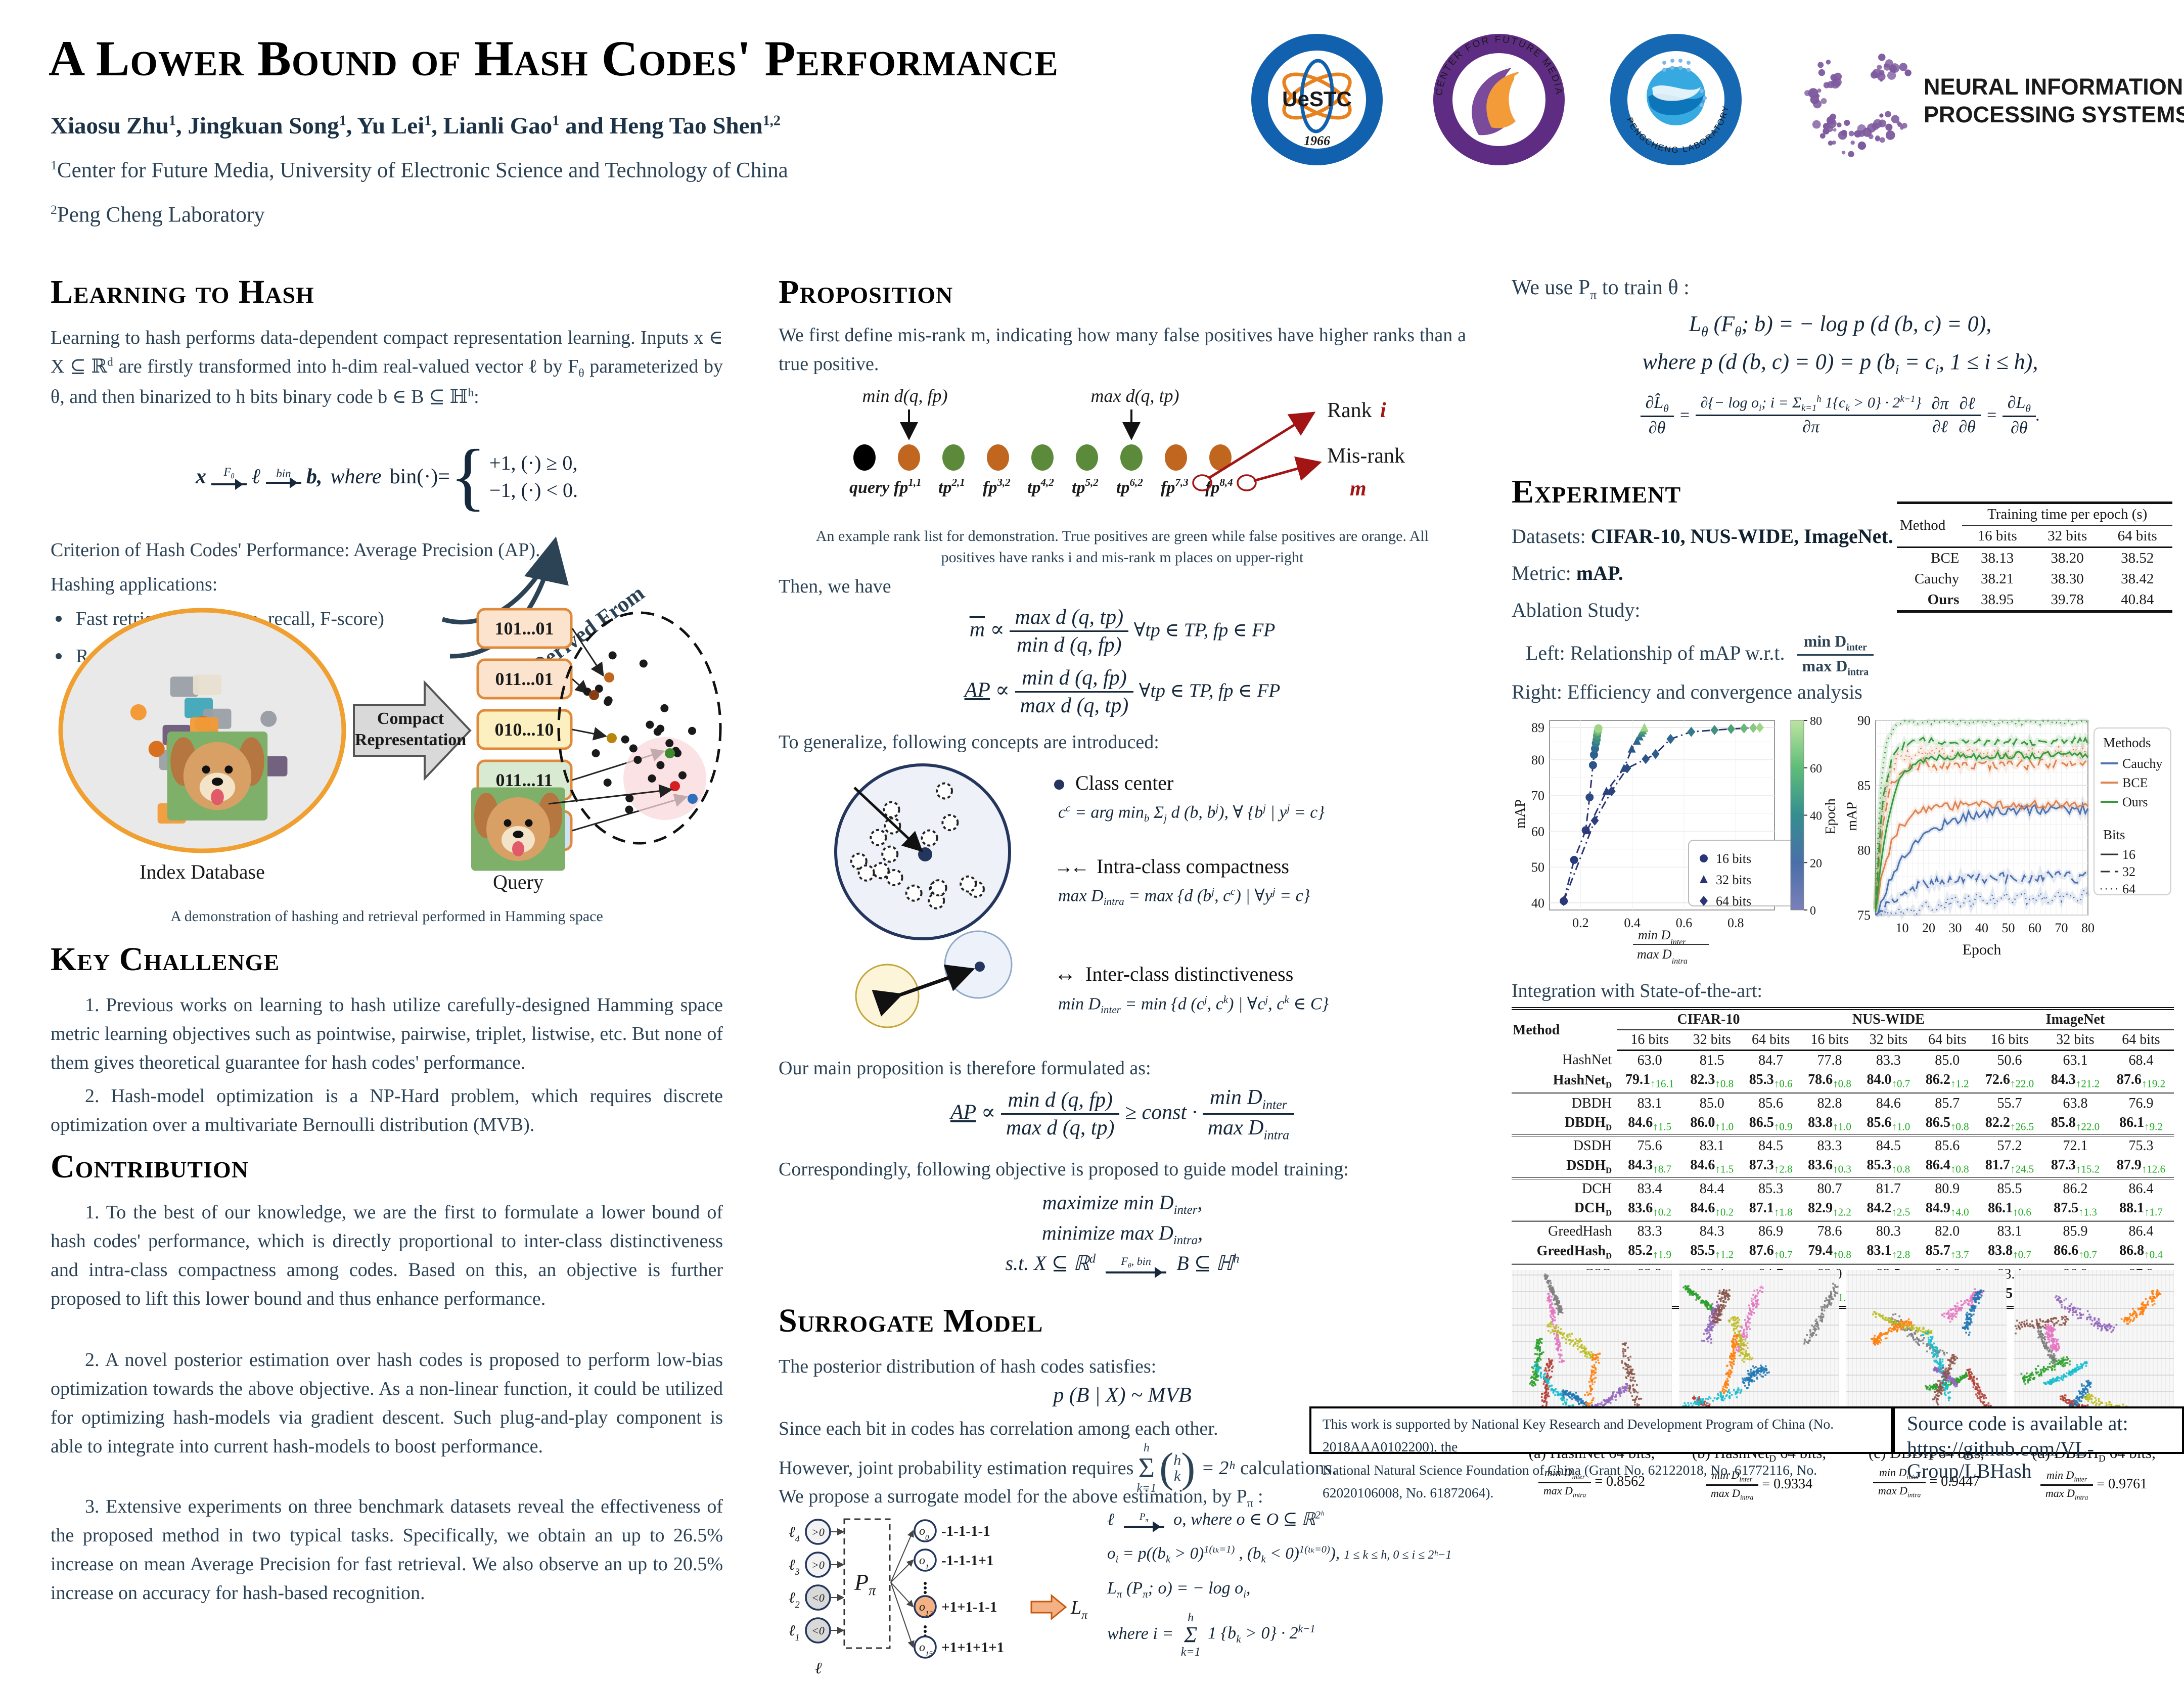 The image size is (2184, 1686). I want to click on m-cond: ∀tp ∈ TP, fp ∈ FP, so click(1205, 630).